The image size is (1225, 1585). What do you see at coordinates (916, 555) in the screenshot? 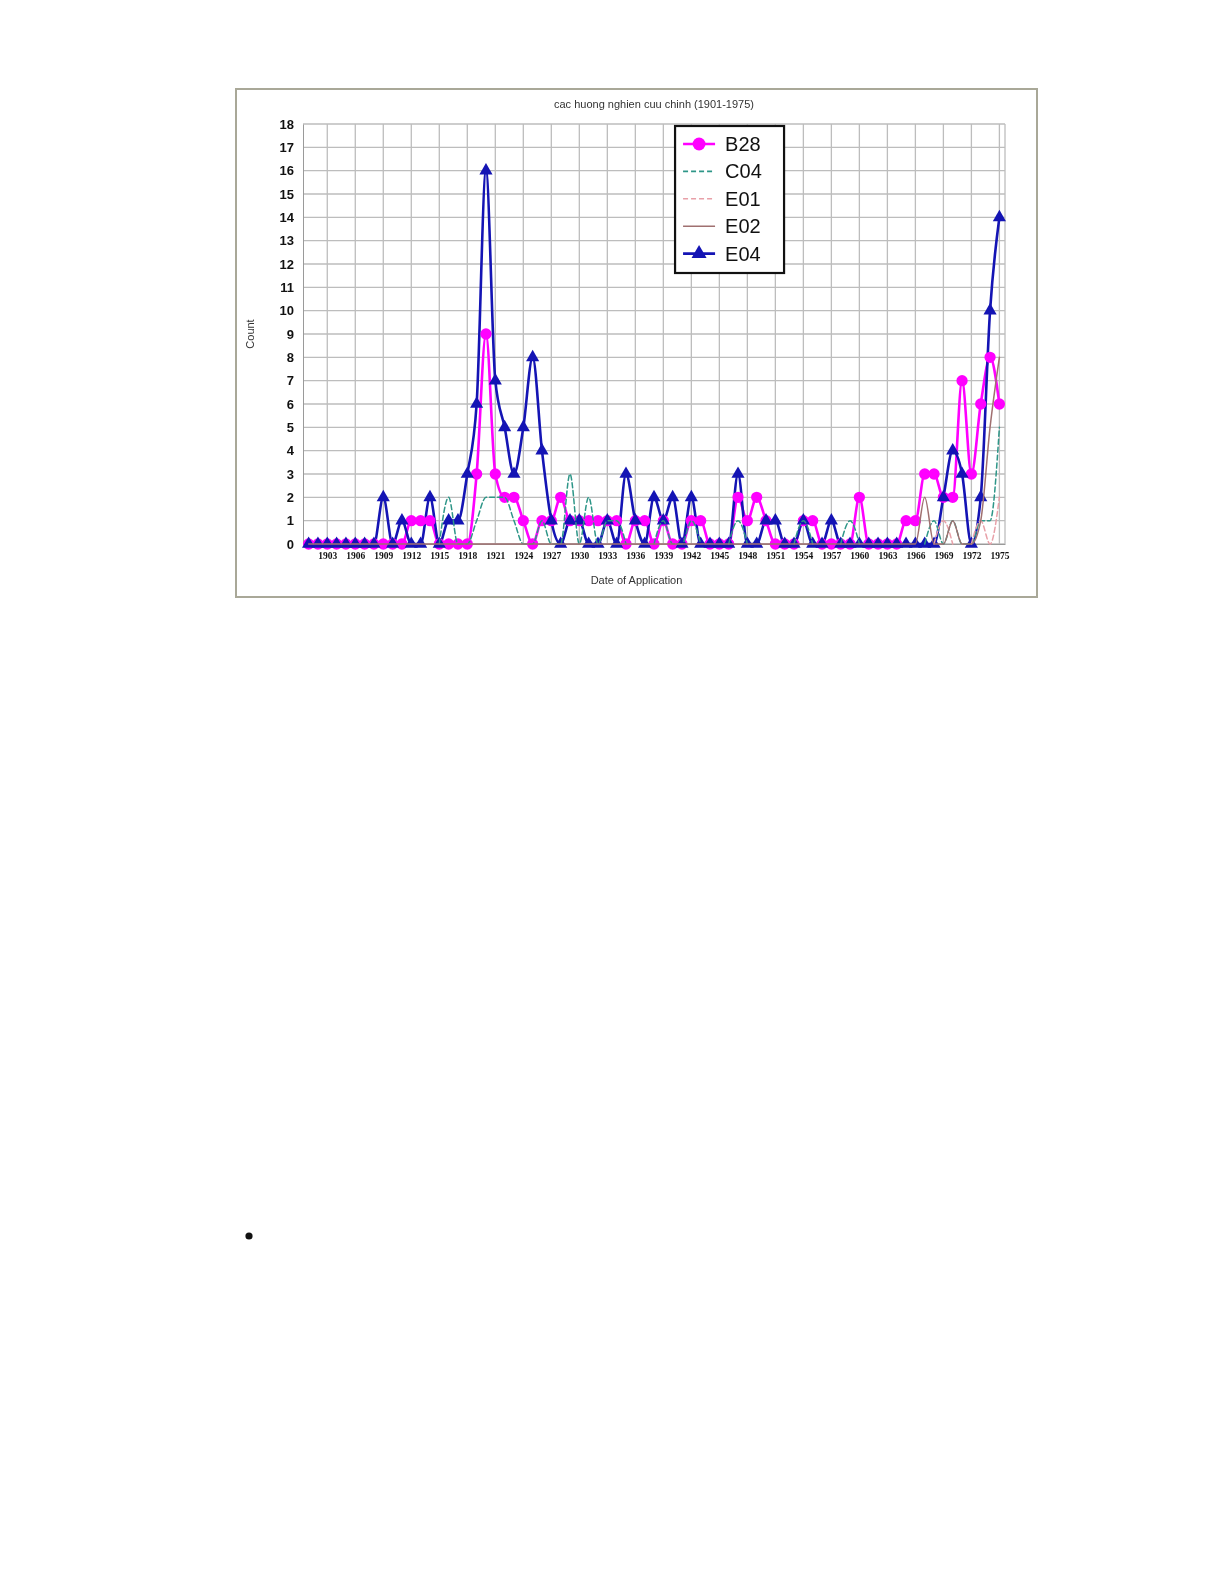
I see `x-tick-label: 1966` at bounding box center [916, 555].